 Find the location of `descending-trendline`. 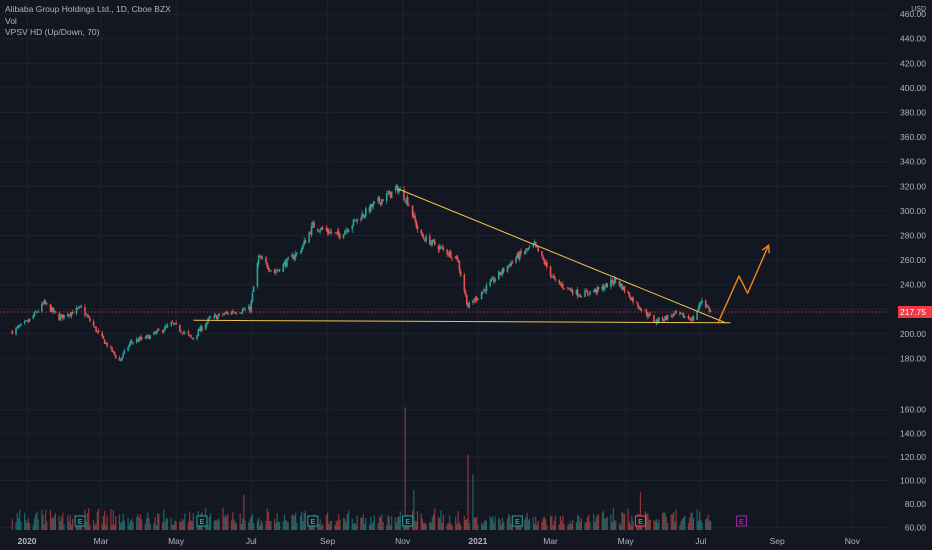

descending-trendline is located at coordinates (561, 256).